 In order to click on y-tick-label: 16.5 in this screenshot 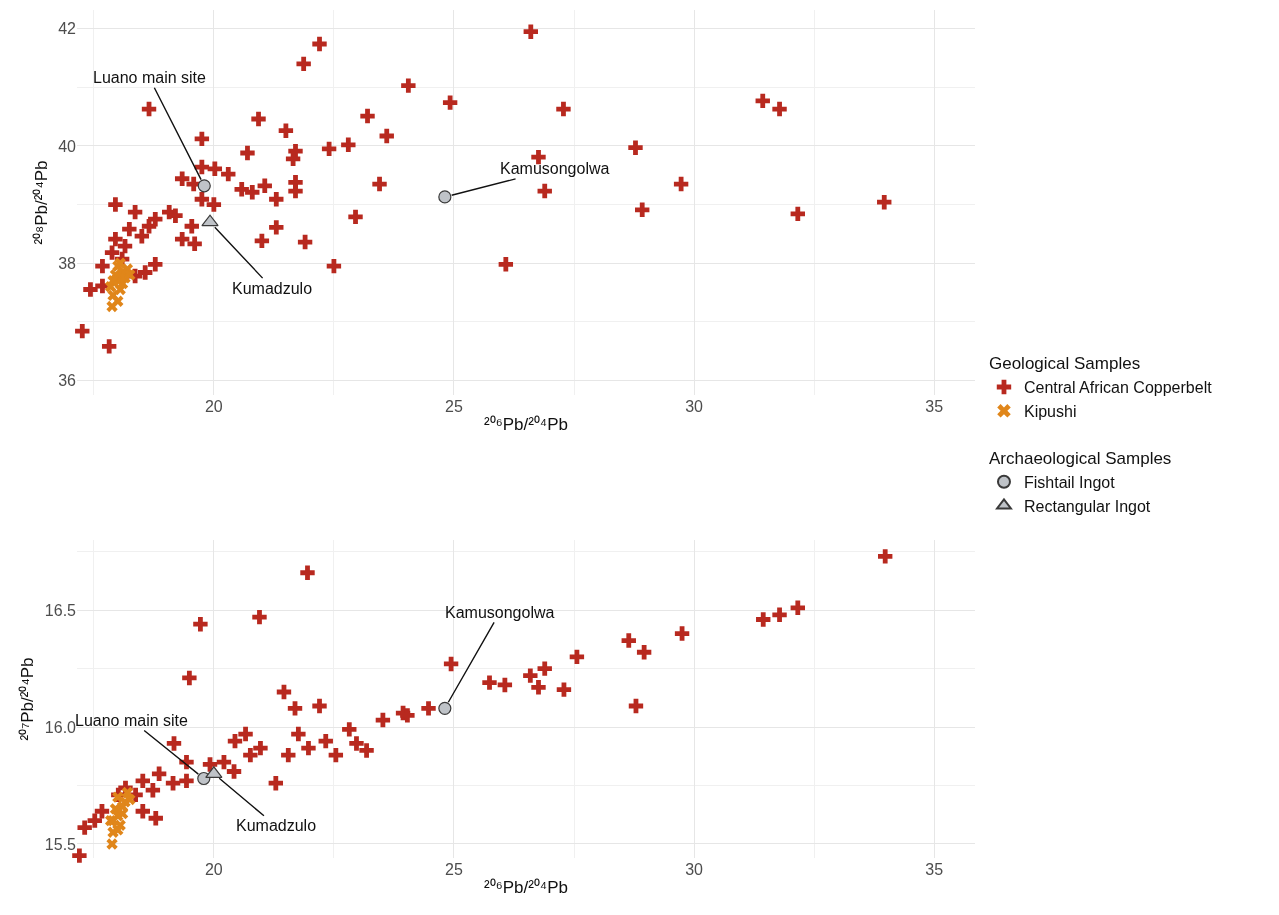, I will do `click(60, 610)`.